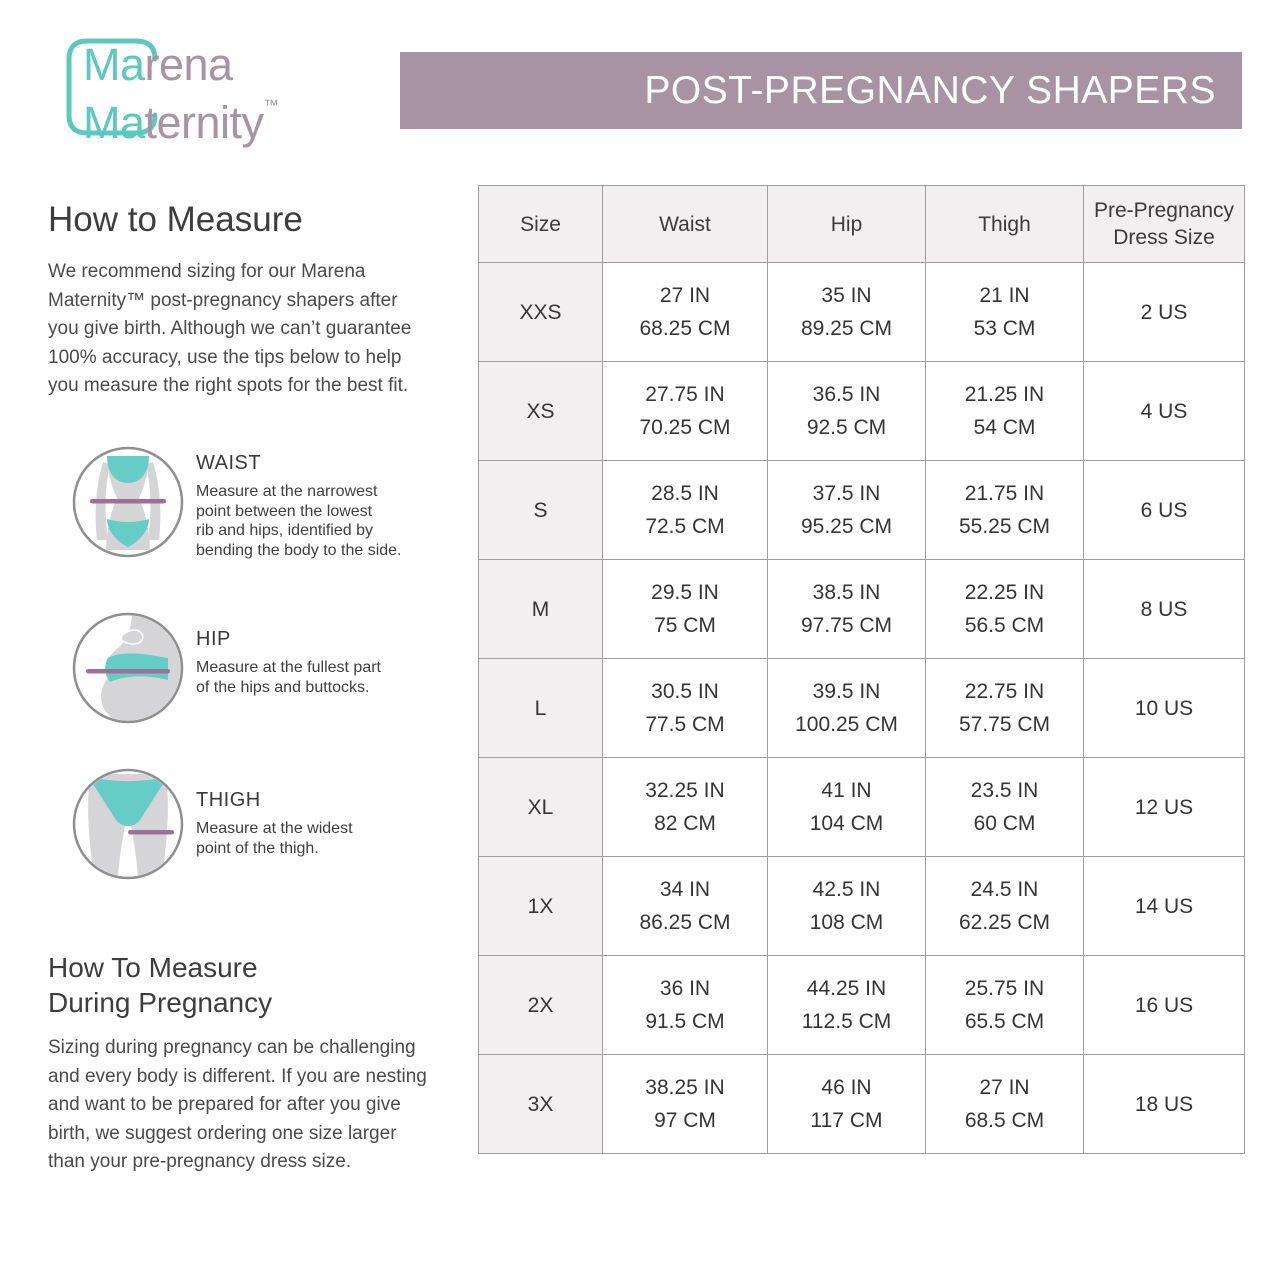 The height and width of the screenshot is (1280, 1280). Describe the element at coordinates (1004, 510) in the screenshot. I see `thigh-cell: 21.75 IN 55.25 CM` at that location.